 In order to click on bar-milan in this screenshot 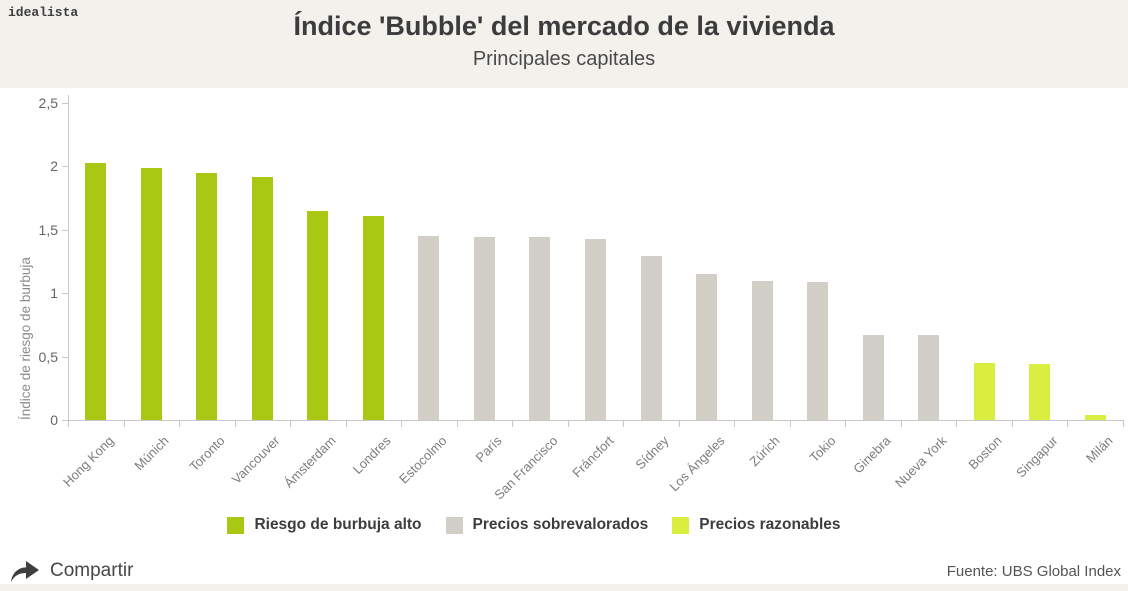, I will do `click(1095, 417)`.